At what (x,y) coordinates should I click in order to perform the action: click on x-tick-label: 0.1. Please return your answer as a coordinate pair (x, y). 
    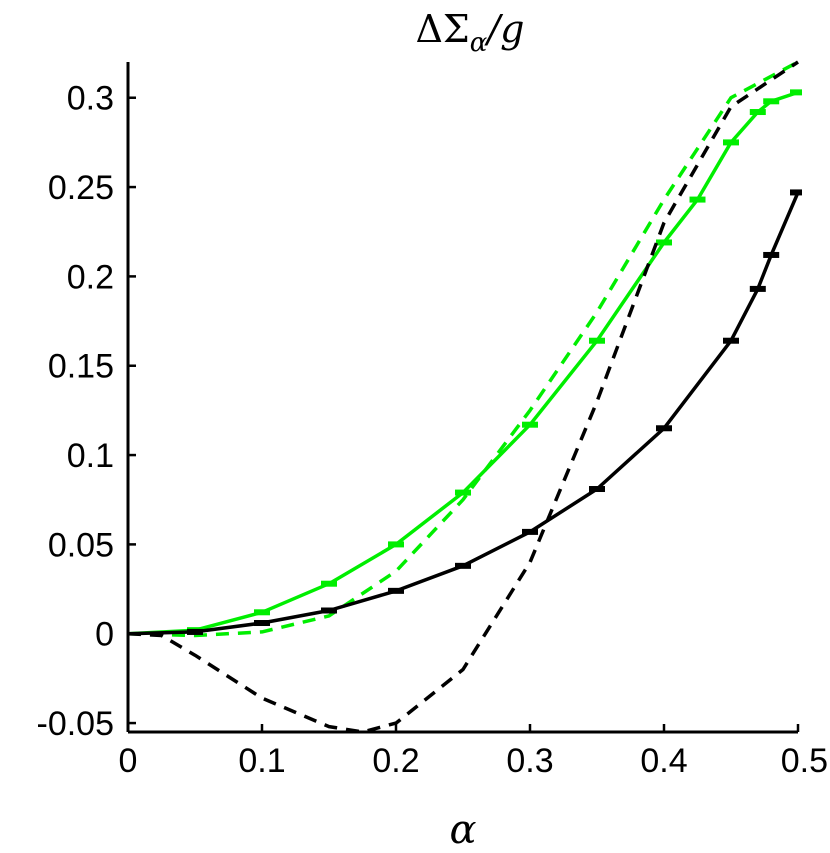
    Looking at the image, I should click on (261, 761).